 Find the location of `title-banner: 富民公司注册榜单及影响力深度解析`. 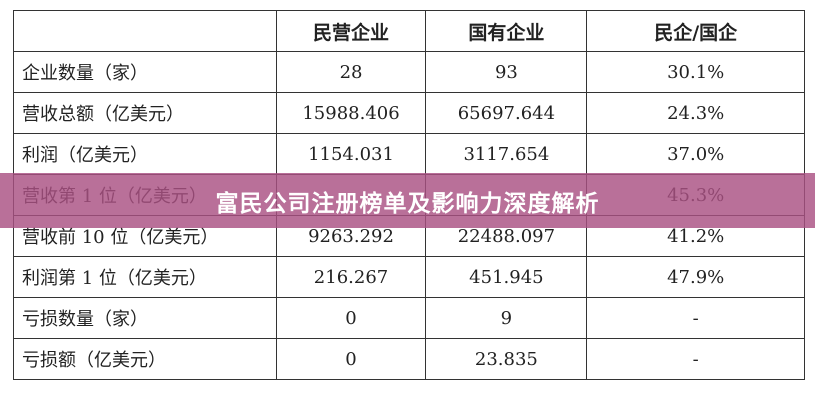

title-banner: 富民公司注册榜单及影响力深度解析 is located at coordinates (407, 200).